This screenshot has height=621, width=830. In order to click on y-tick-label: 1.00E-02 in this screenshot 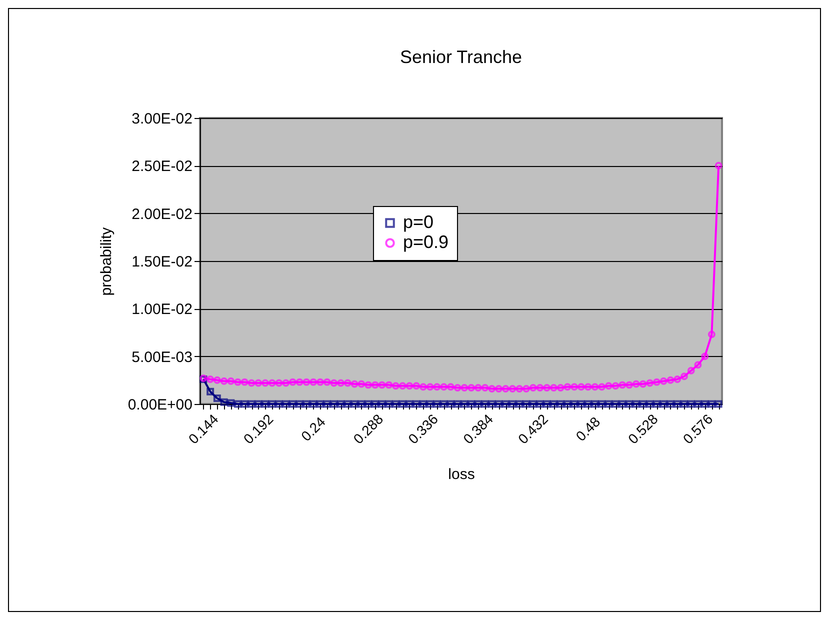, I will do `click(162, 309)`.